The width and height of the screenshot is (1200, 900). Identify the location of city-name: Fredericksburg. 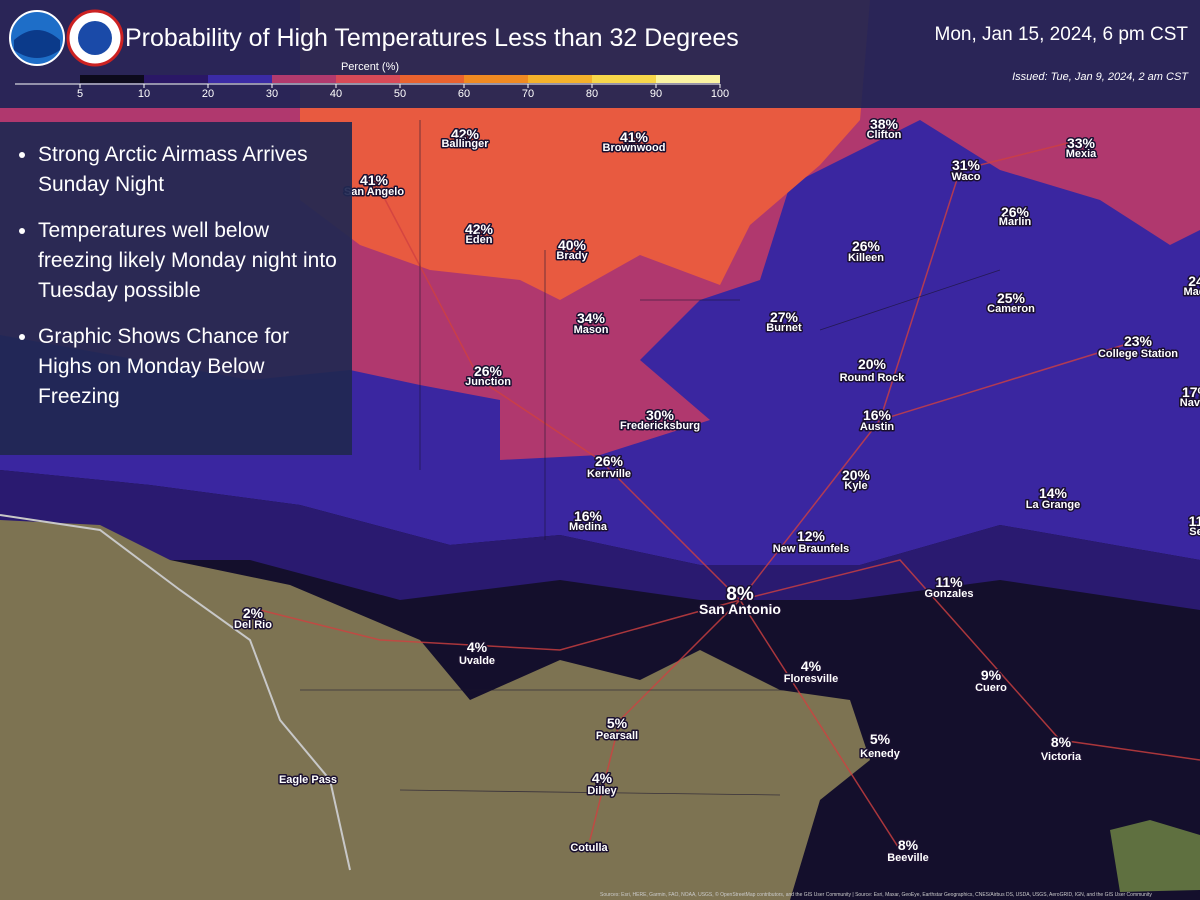
(660, 426).